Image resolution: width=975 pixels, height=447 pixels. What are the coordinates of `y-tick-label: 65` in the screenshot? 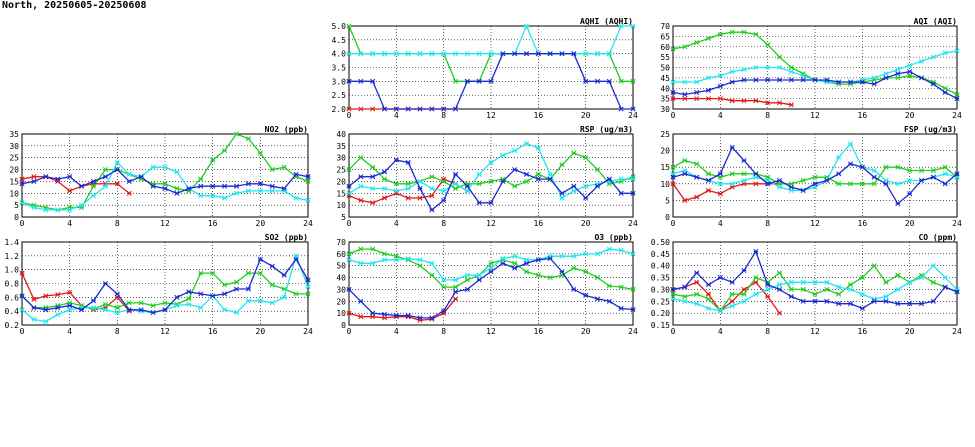 It's located at (665, 36).